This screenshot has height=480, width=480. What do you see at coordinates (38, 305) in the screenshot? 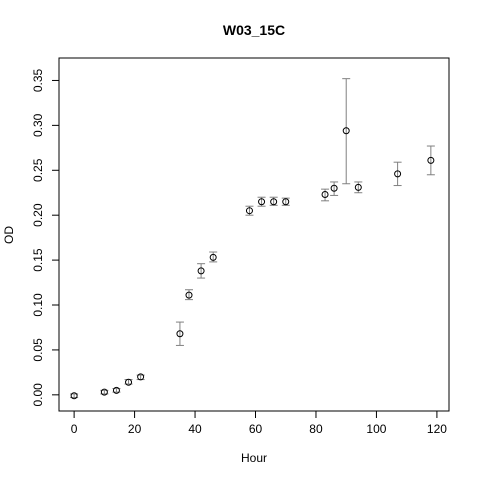
I see `y-tick-label: 0.10` at bounding box center [38, 305].